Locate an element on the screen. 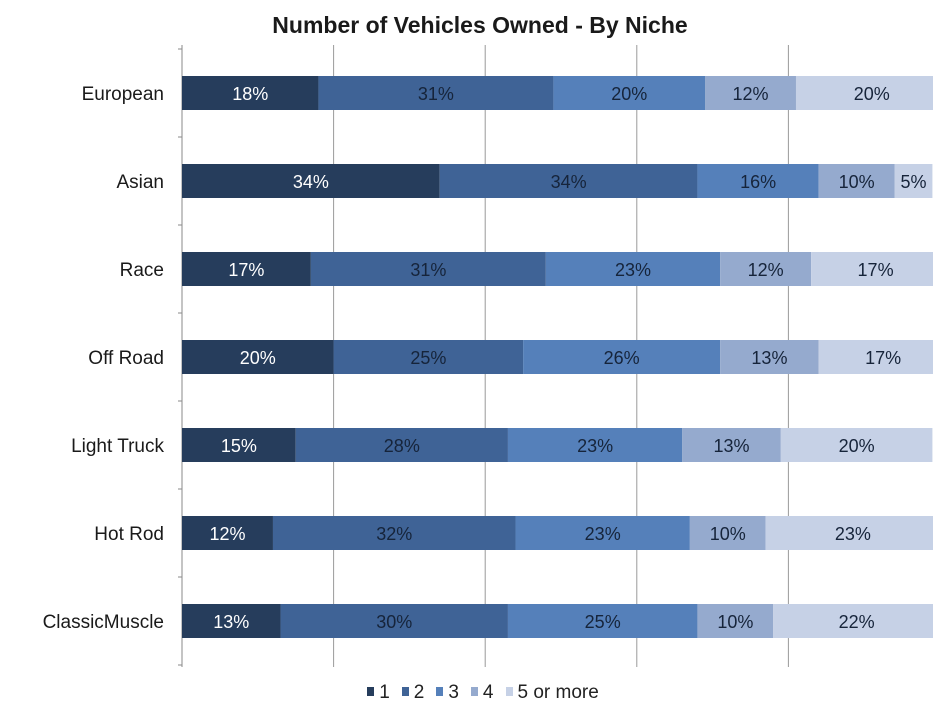 Image resolution: width=933 pixels, height=707 pixels. data-label: 15% is located at coordinates (239, 446).